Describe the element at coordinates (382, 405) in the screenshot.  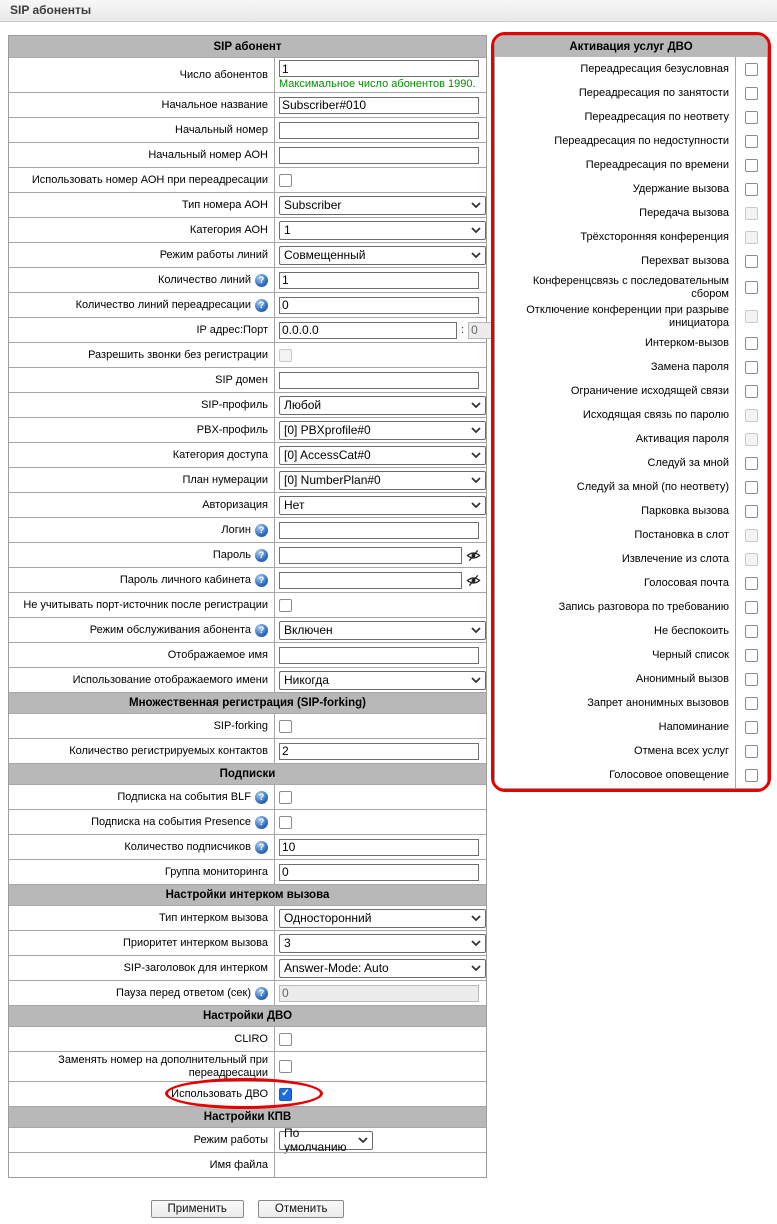
I see `select: Любой` at that location.